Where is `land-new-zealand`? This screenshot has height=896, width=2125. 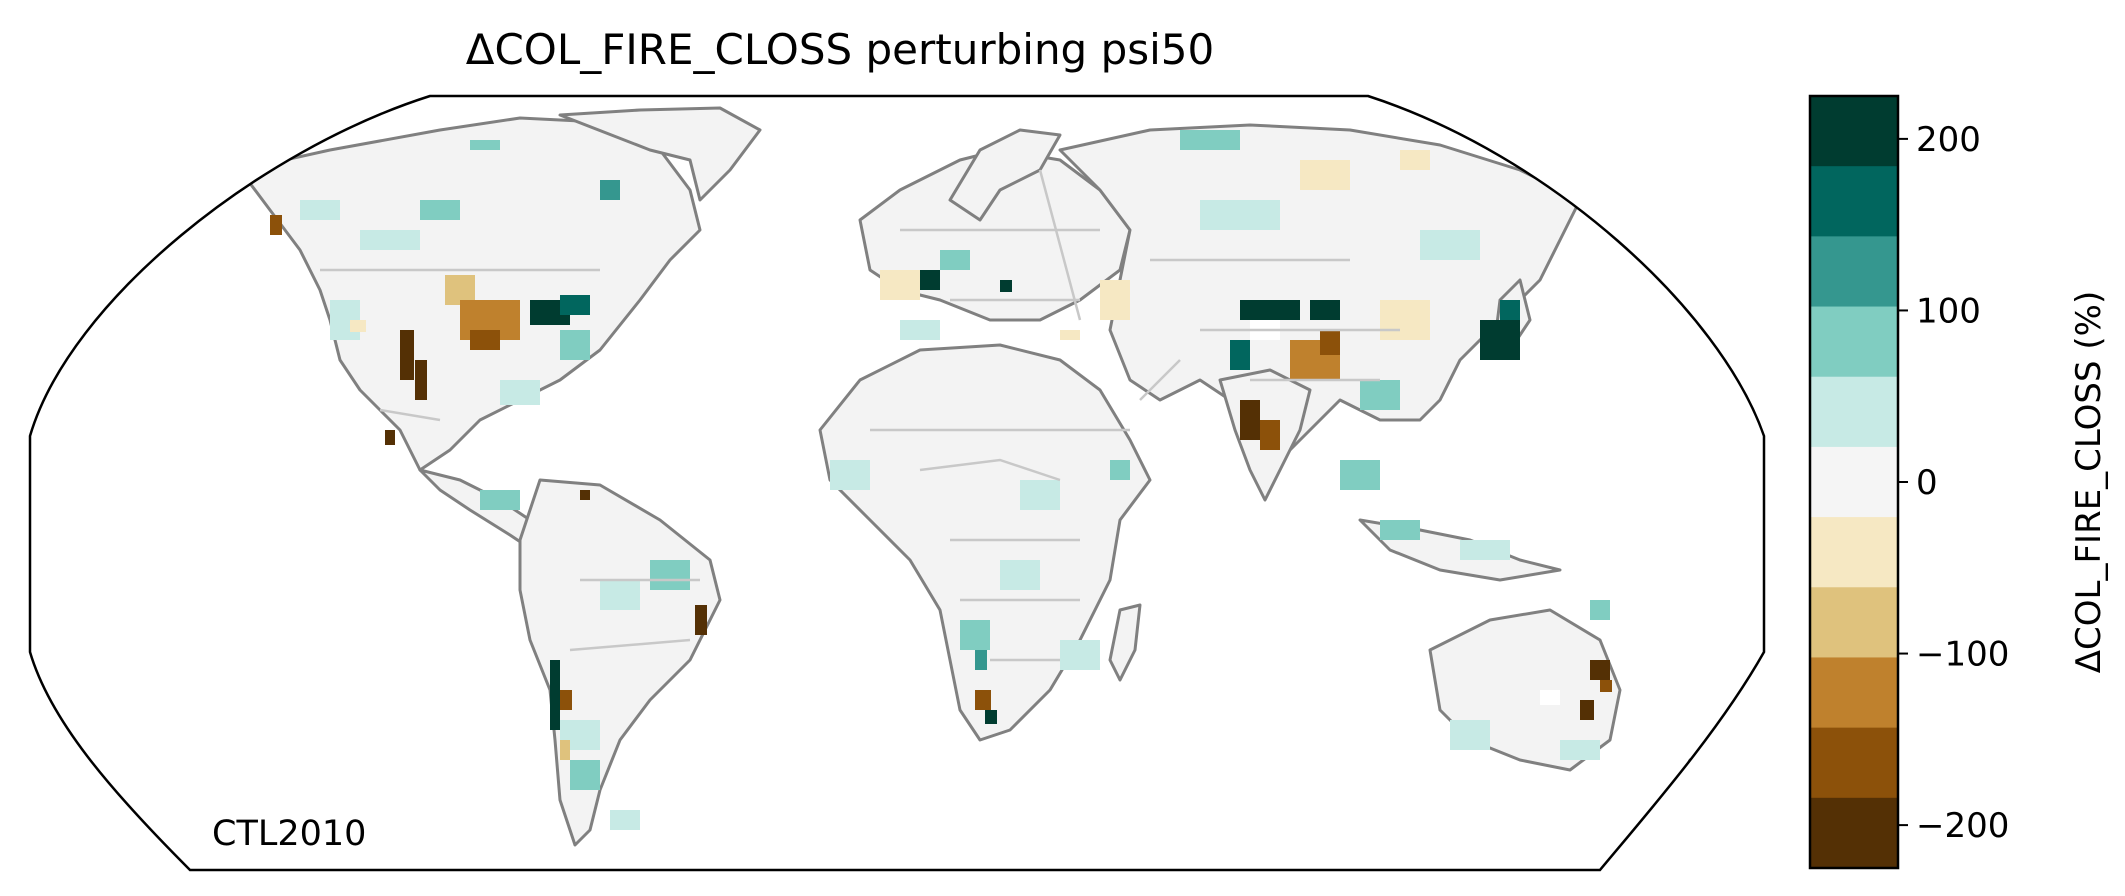
land-new-zealand is located at coordinates (1690, 780).